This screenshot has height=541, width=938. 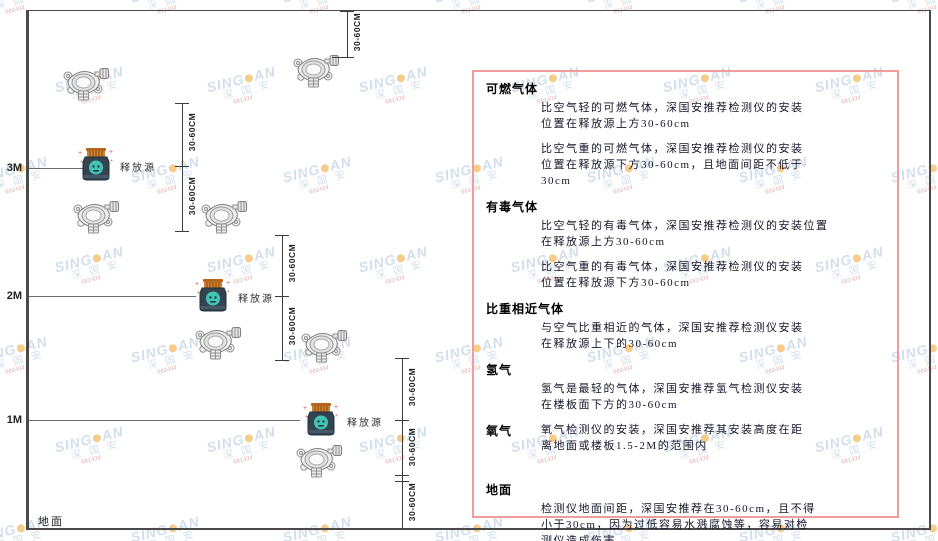 I want to click on section-heading: 氢气, so click(x=499, y=370).